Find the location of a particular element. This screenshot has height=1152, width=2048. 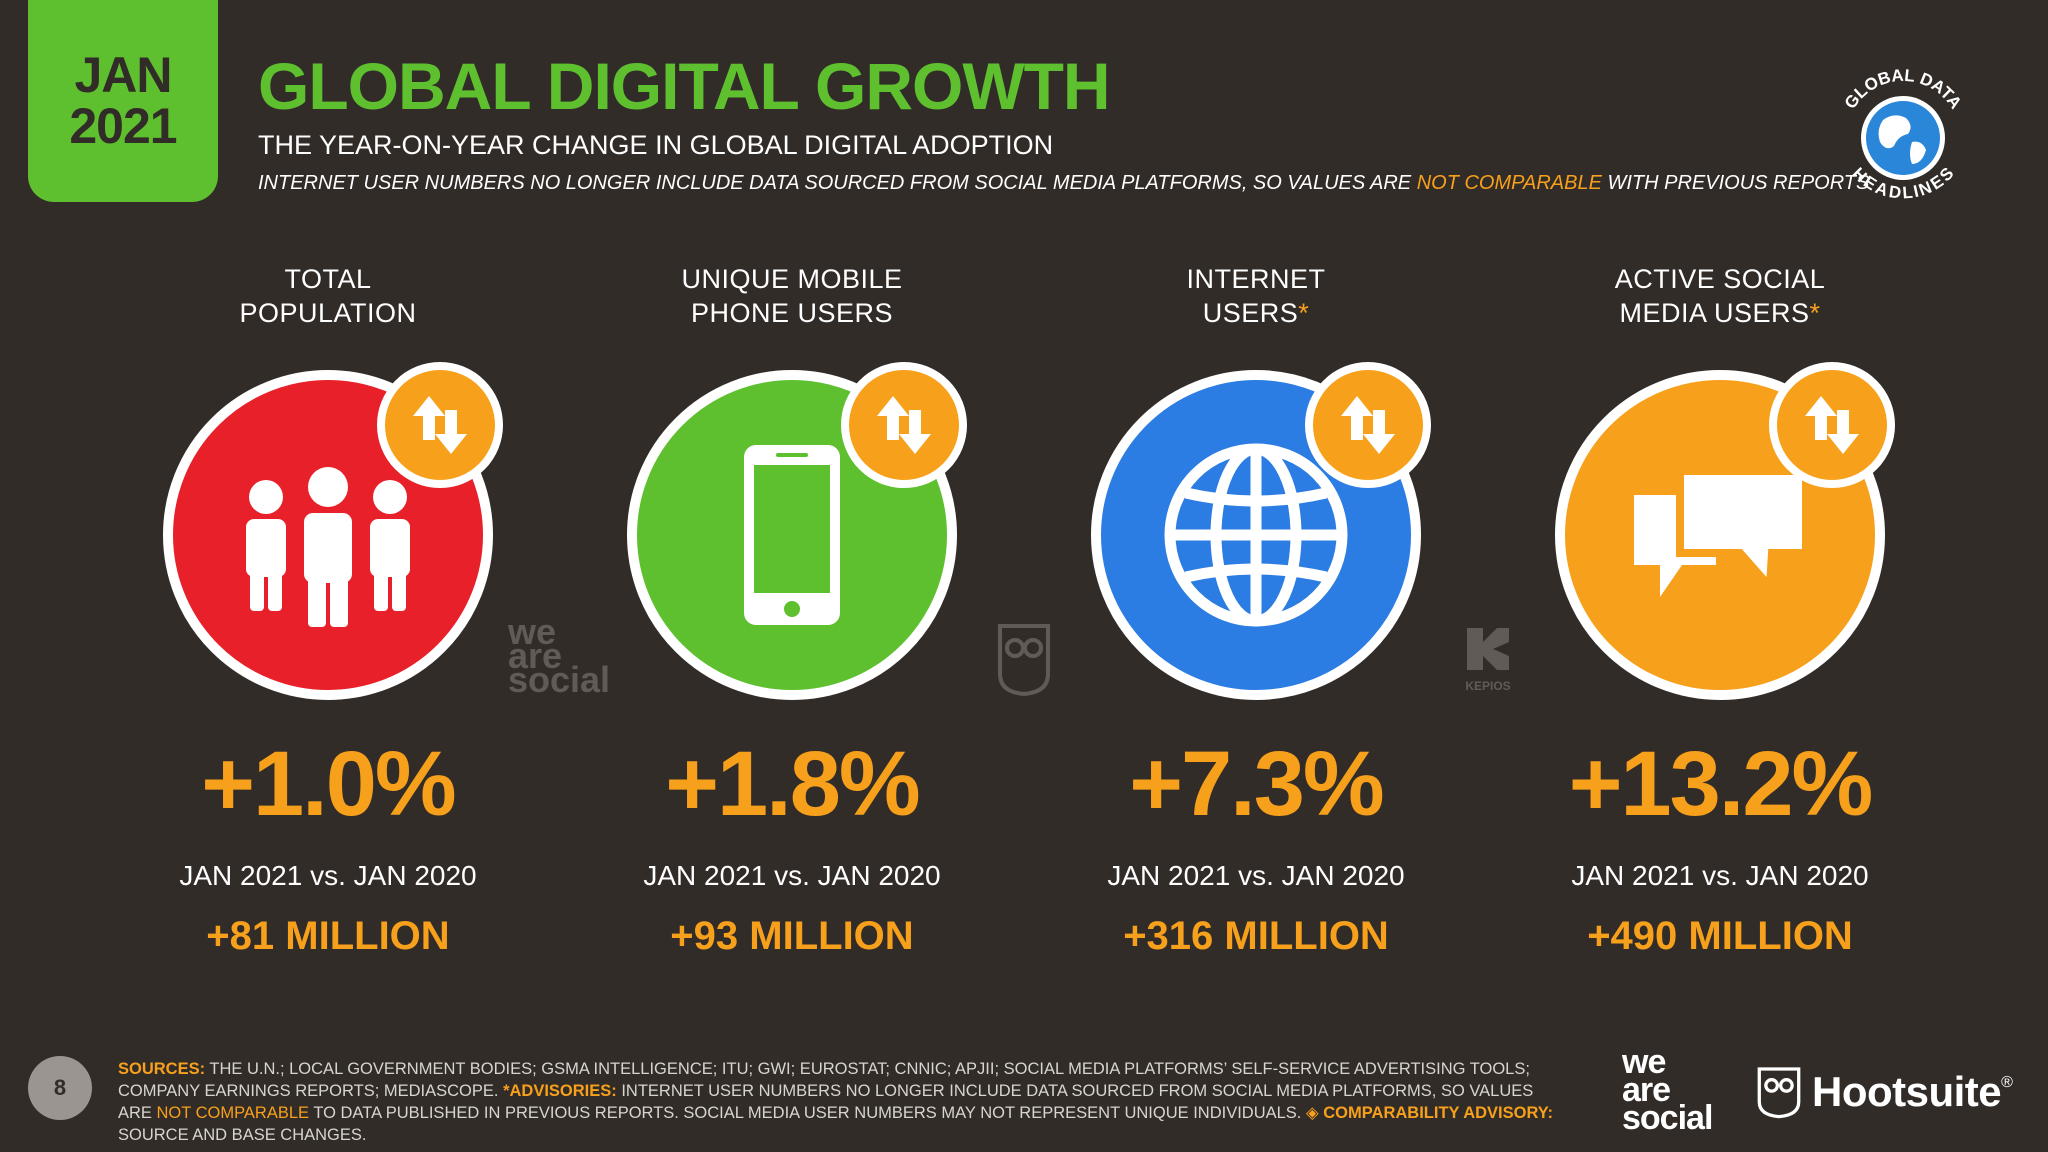

people-icon is located at coordinates (328, 547).